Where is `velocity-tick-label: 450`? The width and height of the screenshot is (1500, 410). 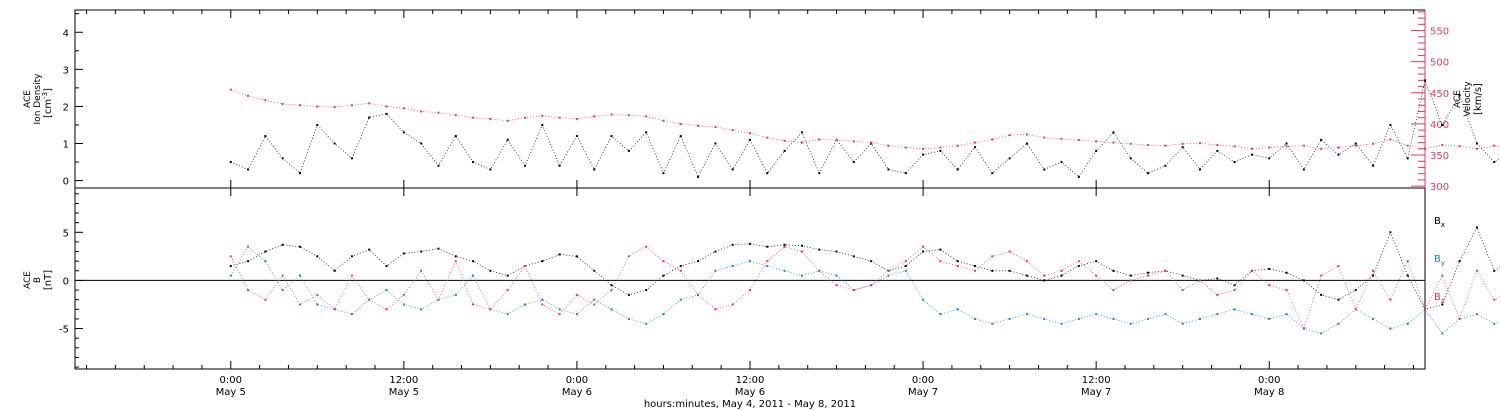 velocity-tick-label: 450 is located at coordinates (1439, 94).